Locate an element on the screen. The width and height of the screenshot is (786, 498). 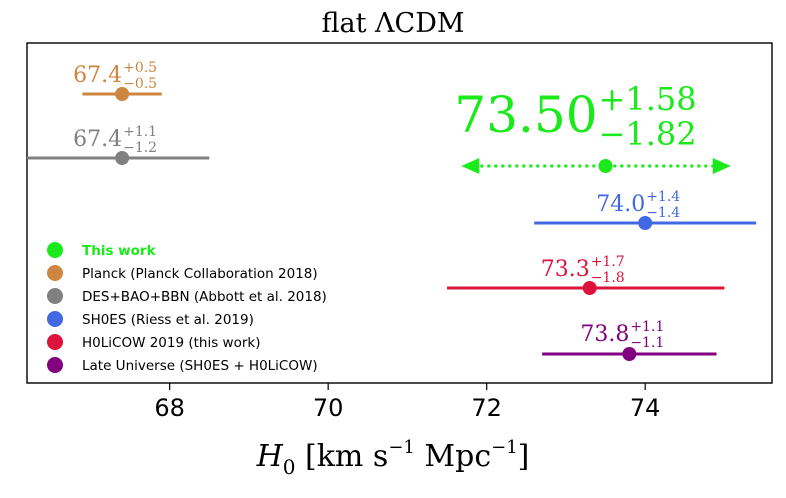
legend-label: This work is located at coordinates (119, 251).